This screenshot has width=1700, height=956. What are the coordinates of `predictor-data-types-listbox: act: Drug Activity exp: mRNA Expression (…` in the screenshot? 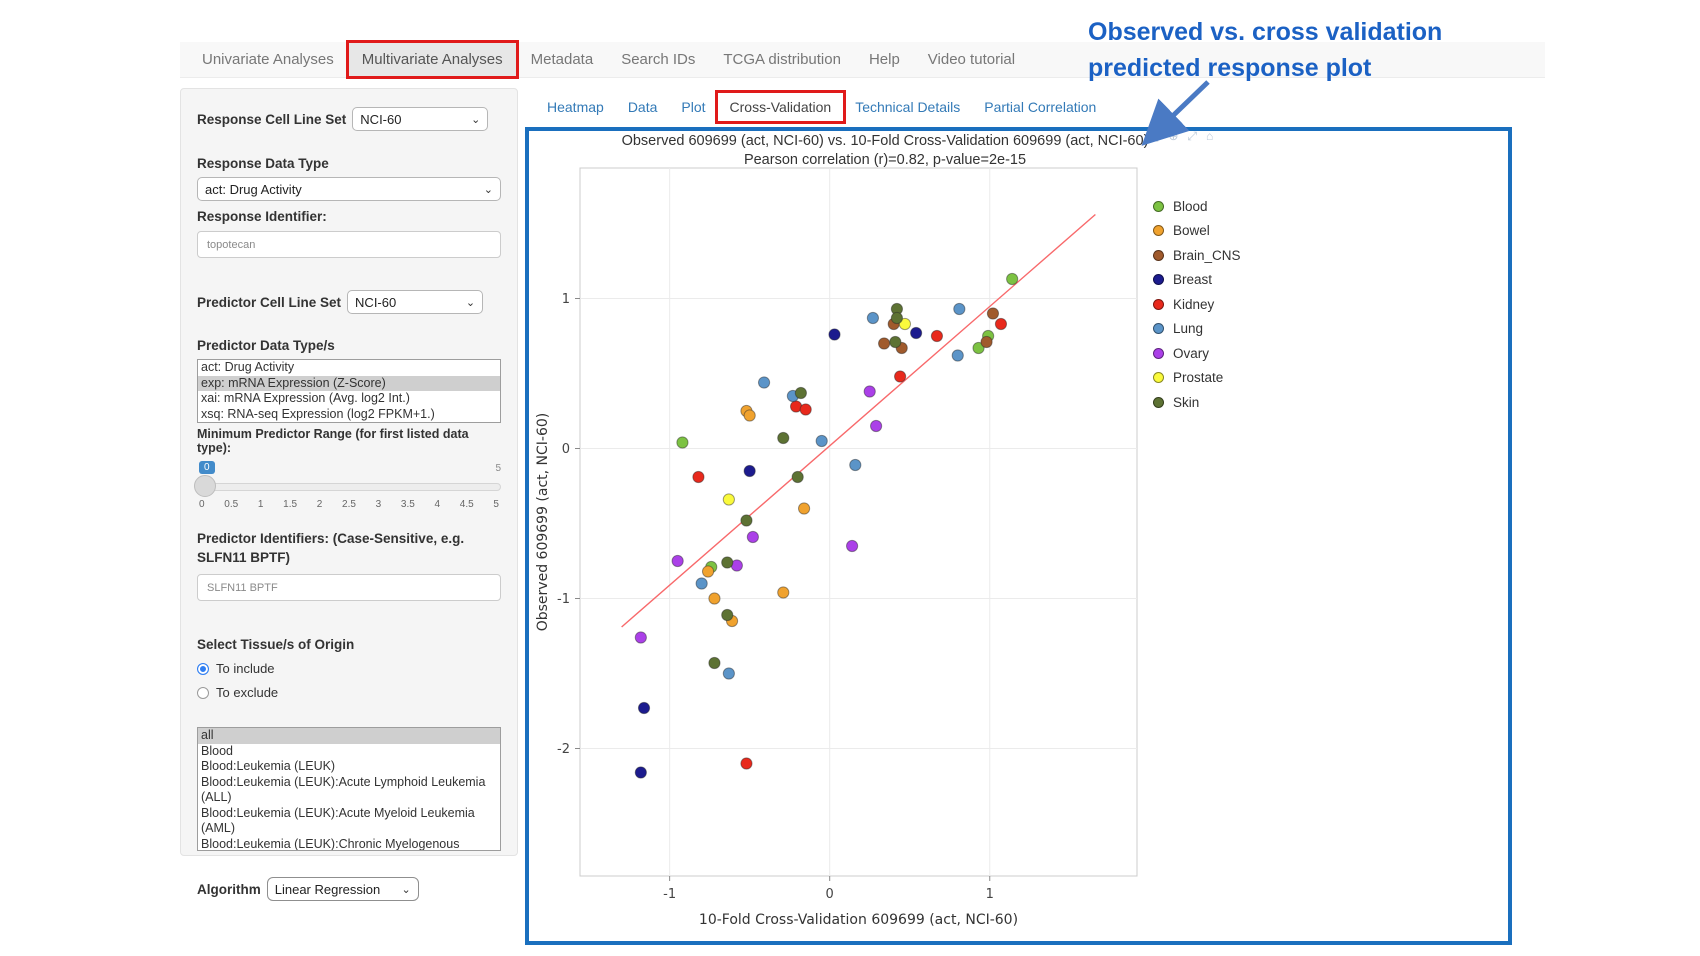 It's located at (349, 391).